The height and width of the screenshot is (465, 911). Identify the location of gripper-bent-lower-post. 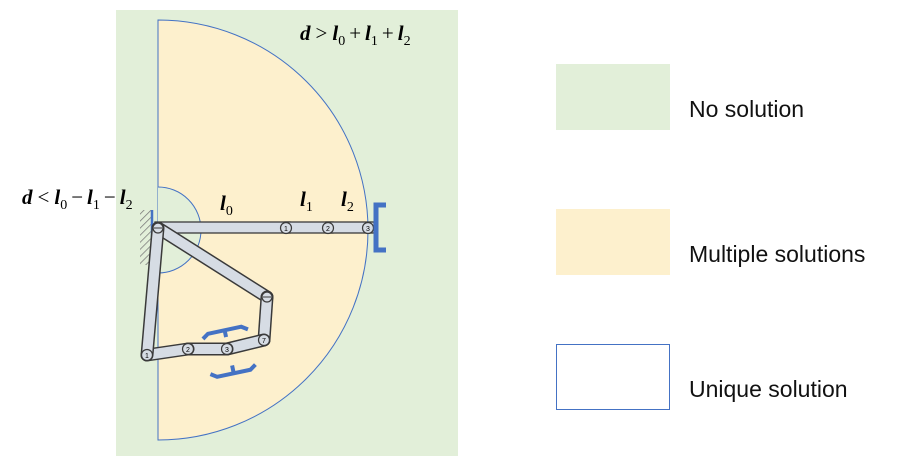
(233, 369).